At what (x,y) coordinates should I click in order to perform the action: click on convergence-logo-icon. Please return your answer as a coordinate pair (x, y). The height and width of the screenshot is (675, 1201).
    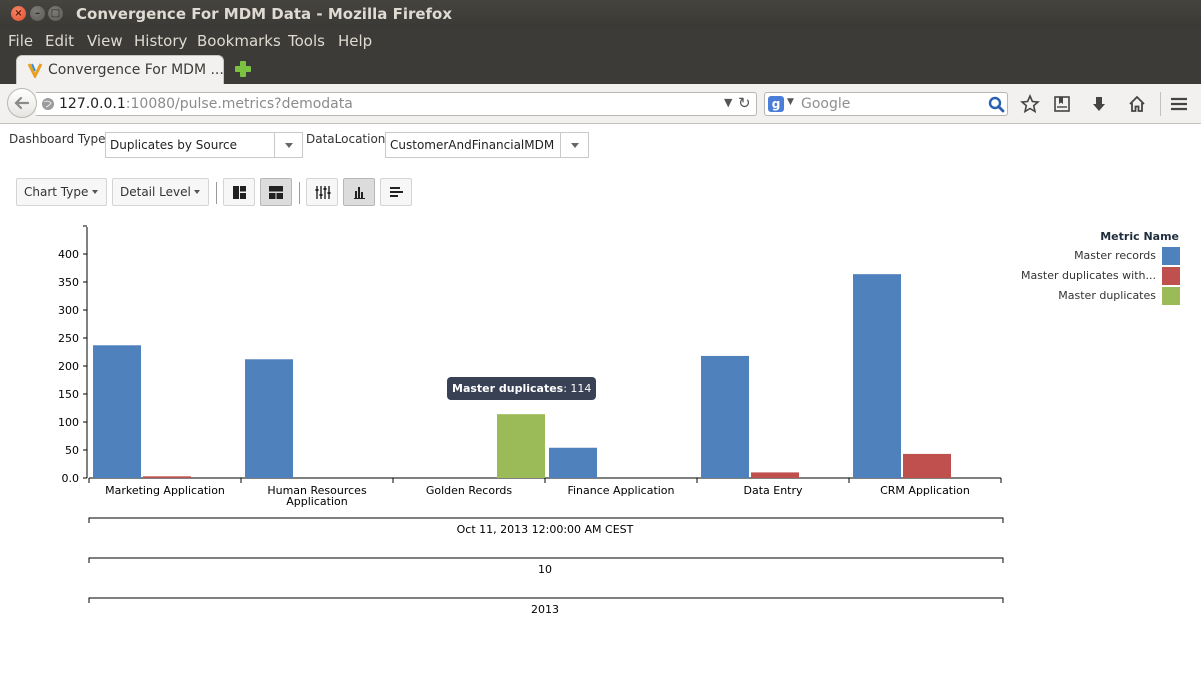
    Looking at the image, I should click on (35, 70).